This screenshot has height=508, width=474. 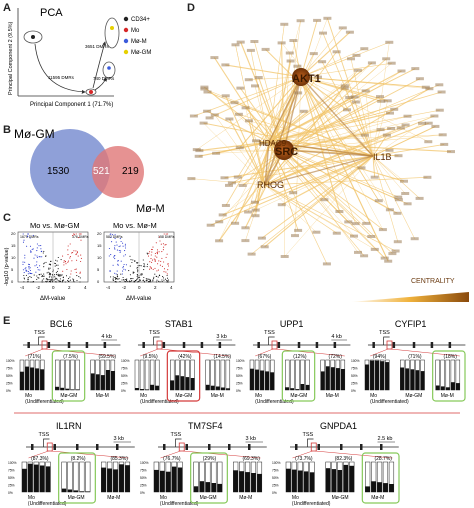 What do you see at coordinates (9, 369) in the screenshot?
I see `ytick-label: 75%` at bounding box center [9, 369].